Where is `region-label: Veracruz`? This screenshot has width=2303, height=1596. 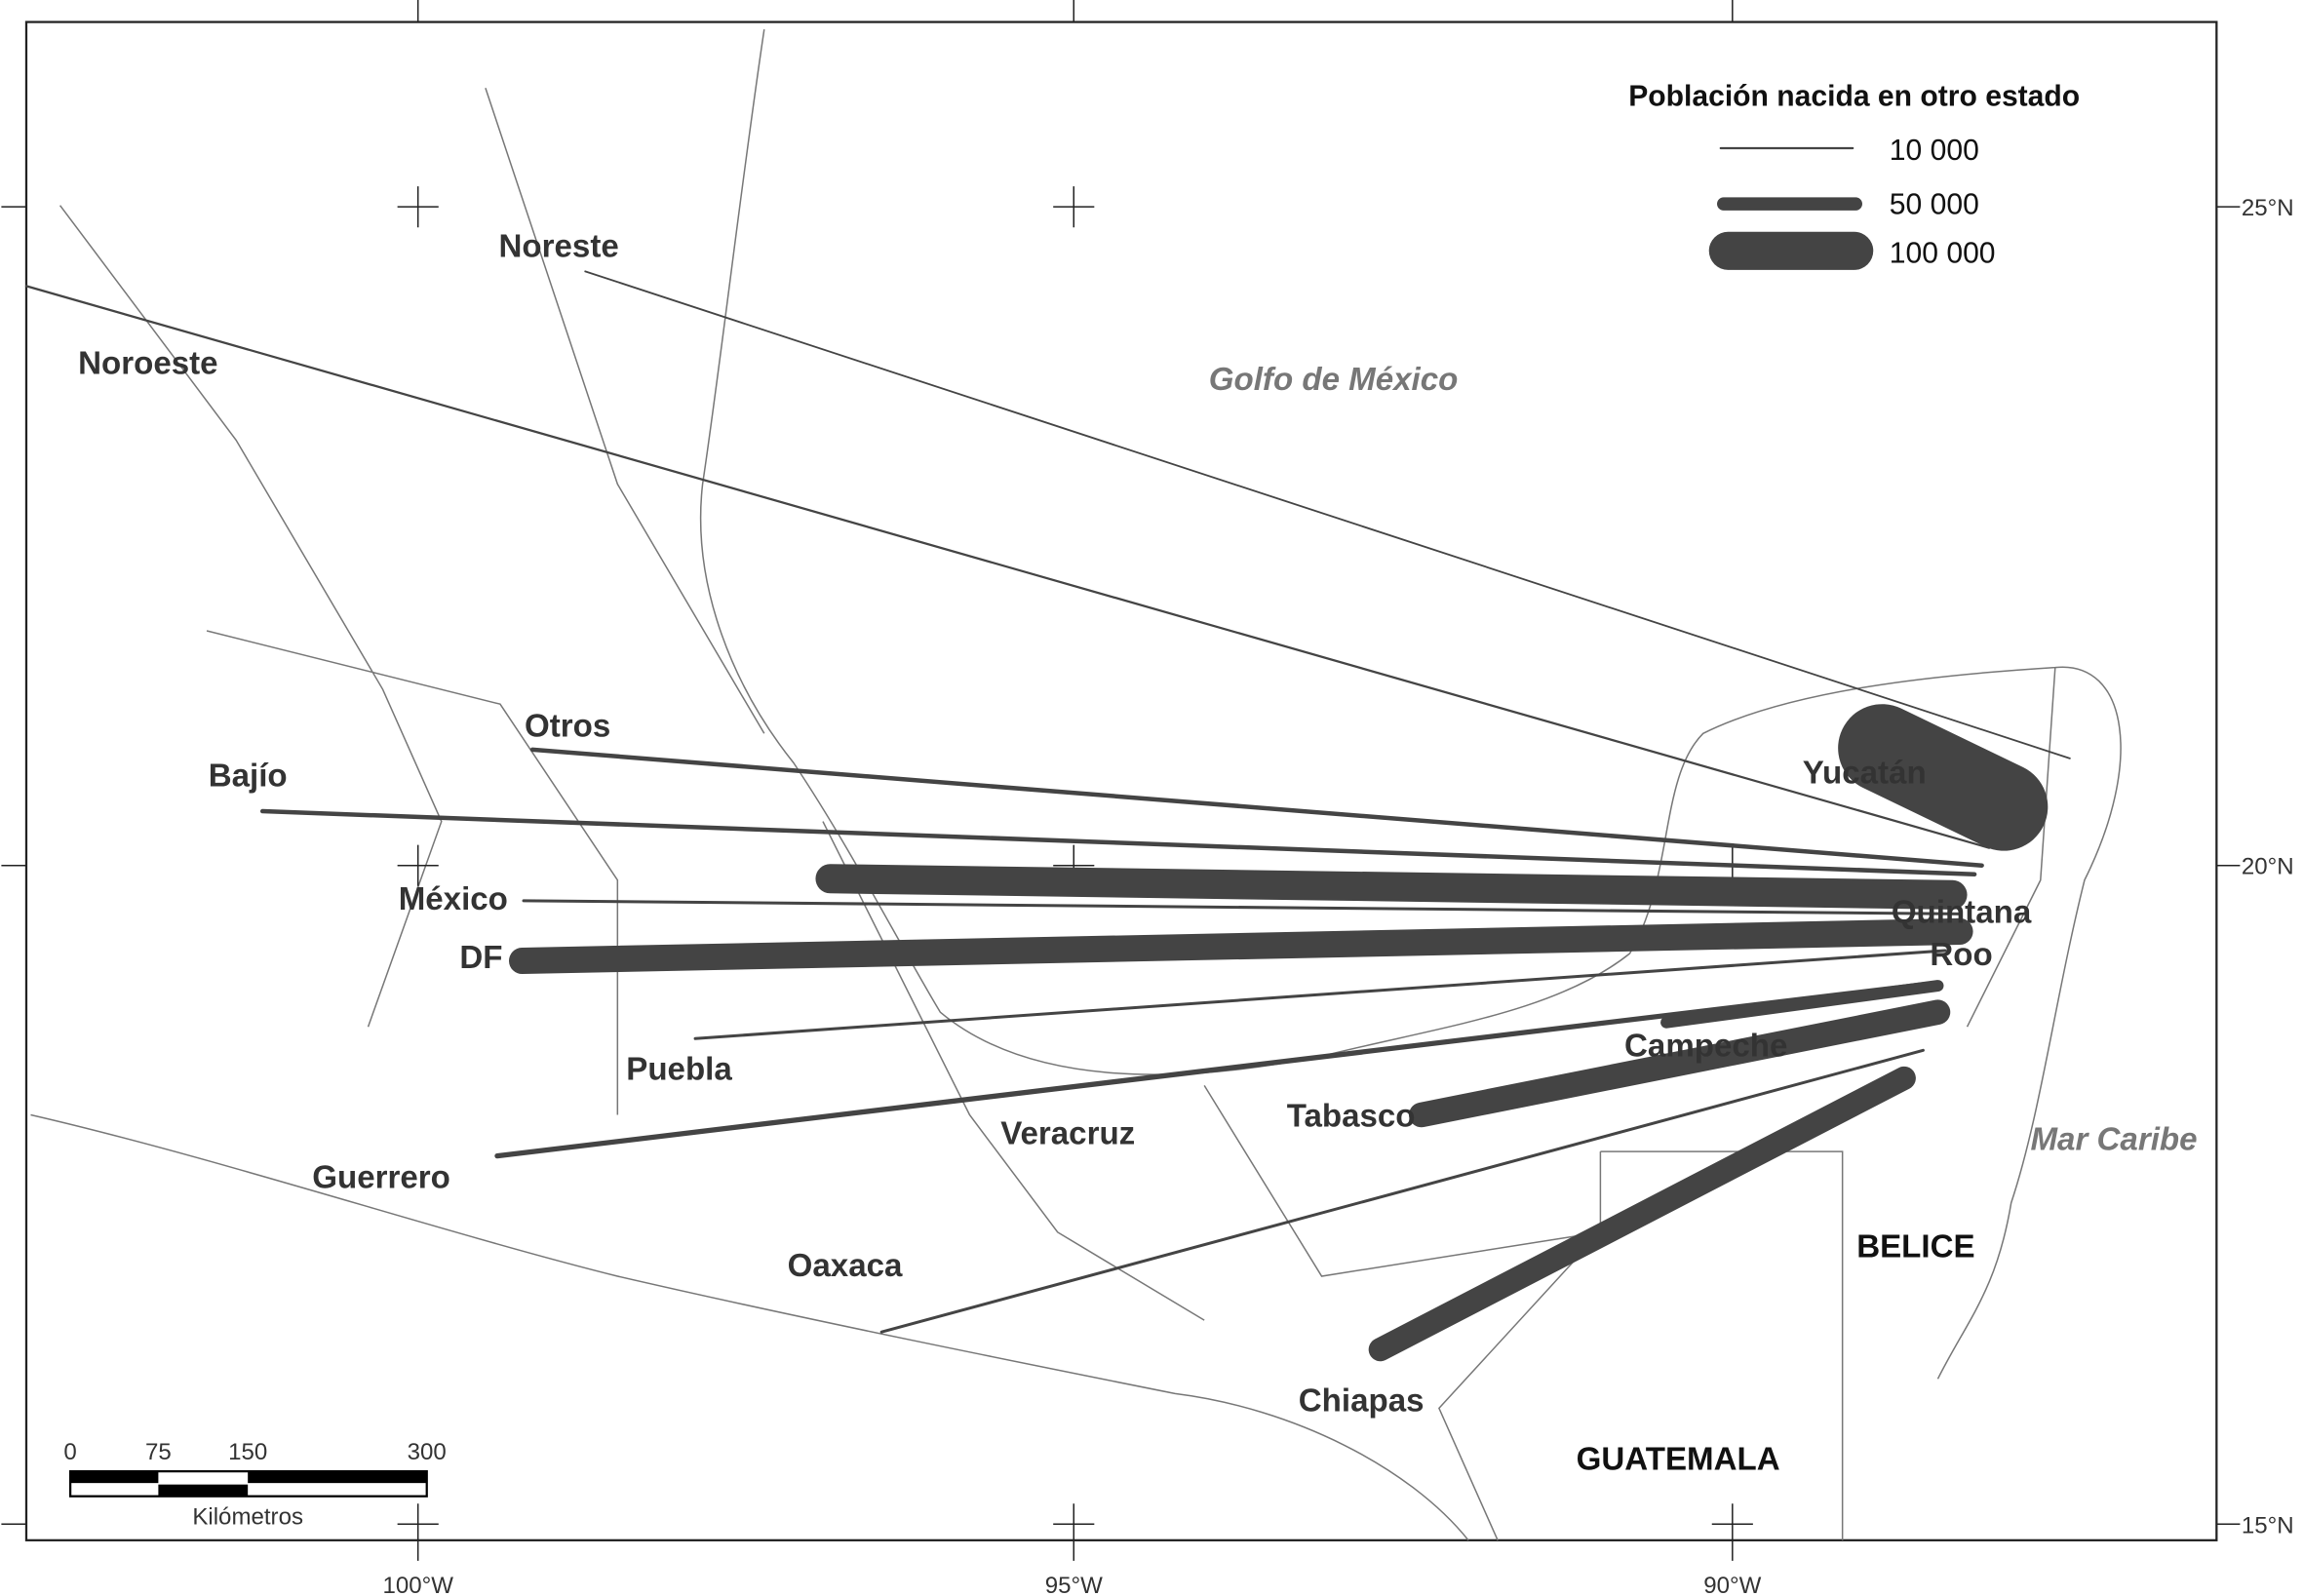 region-label: Veracruz is located at coordinates (1067, 1134).